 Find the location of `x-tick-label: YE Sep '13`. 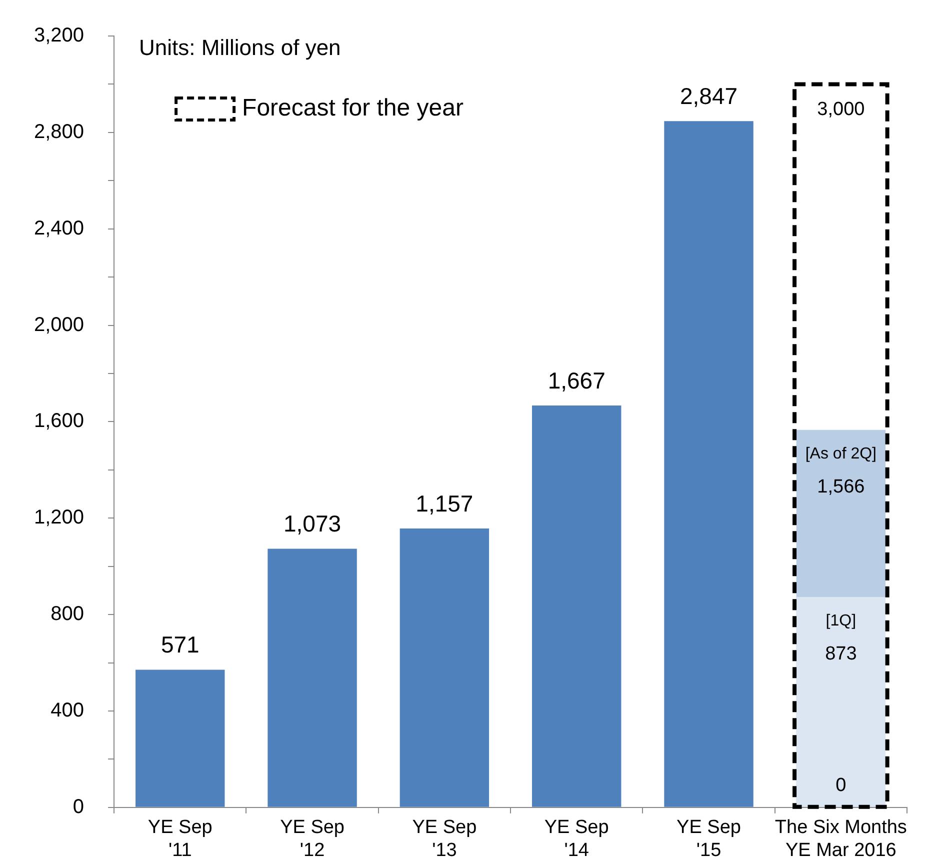

x-tick-label: YE Sep '13 is located at coordinates (444, 839).